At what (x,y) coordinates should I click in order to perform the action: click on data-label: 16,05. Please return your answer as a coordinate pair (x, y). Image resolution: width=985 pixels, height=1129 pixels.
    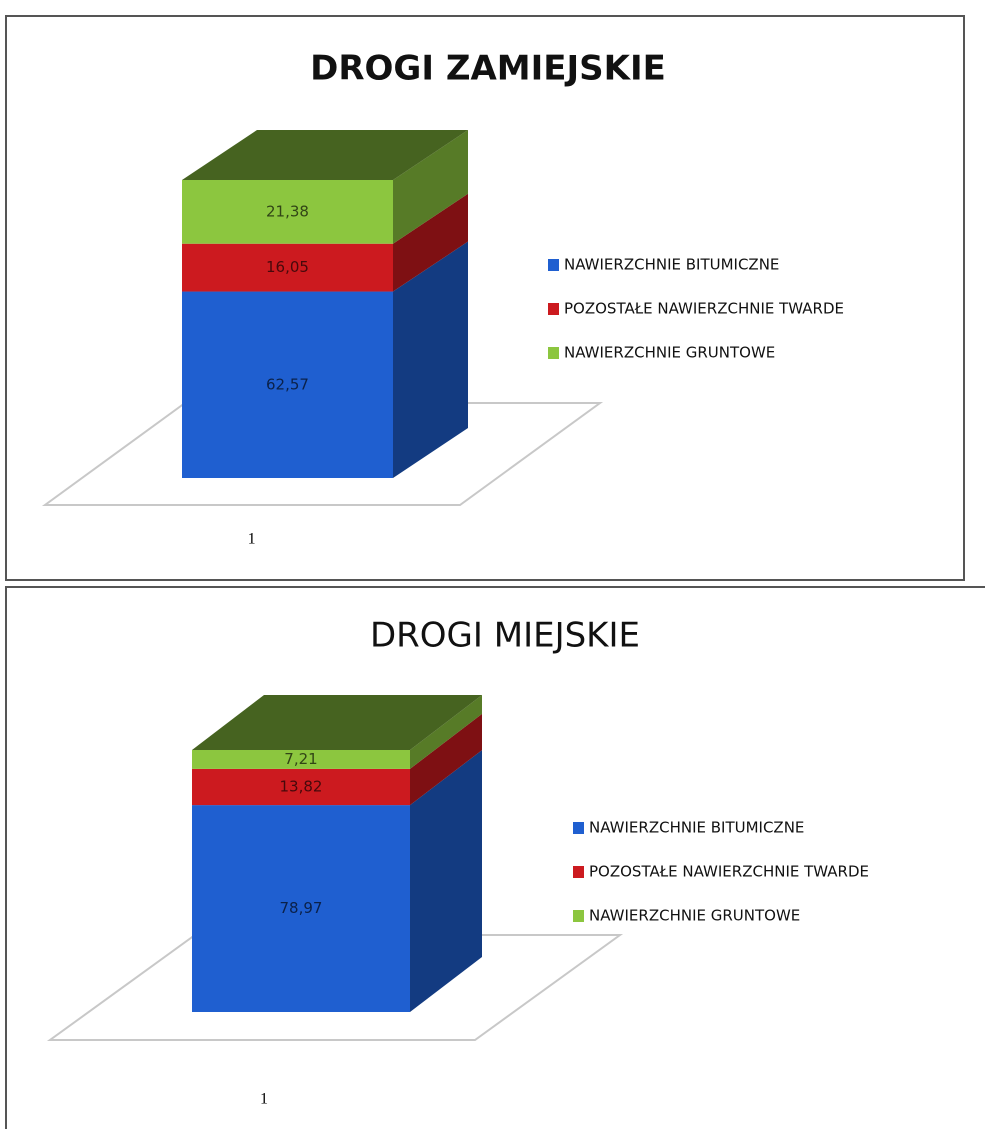
    Looking at the image, I should click on (287, 267).